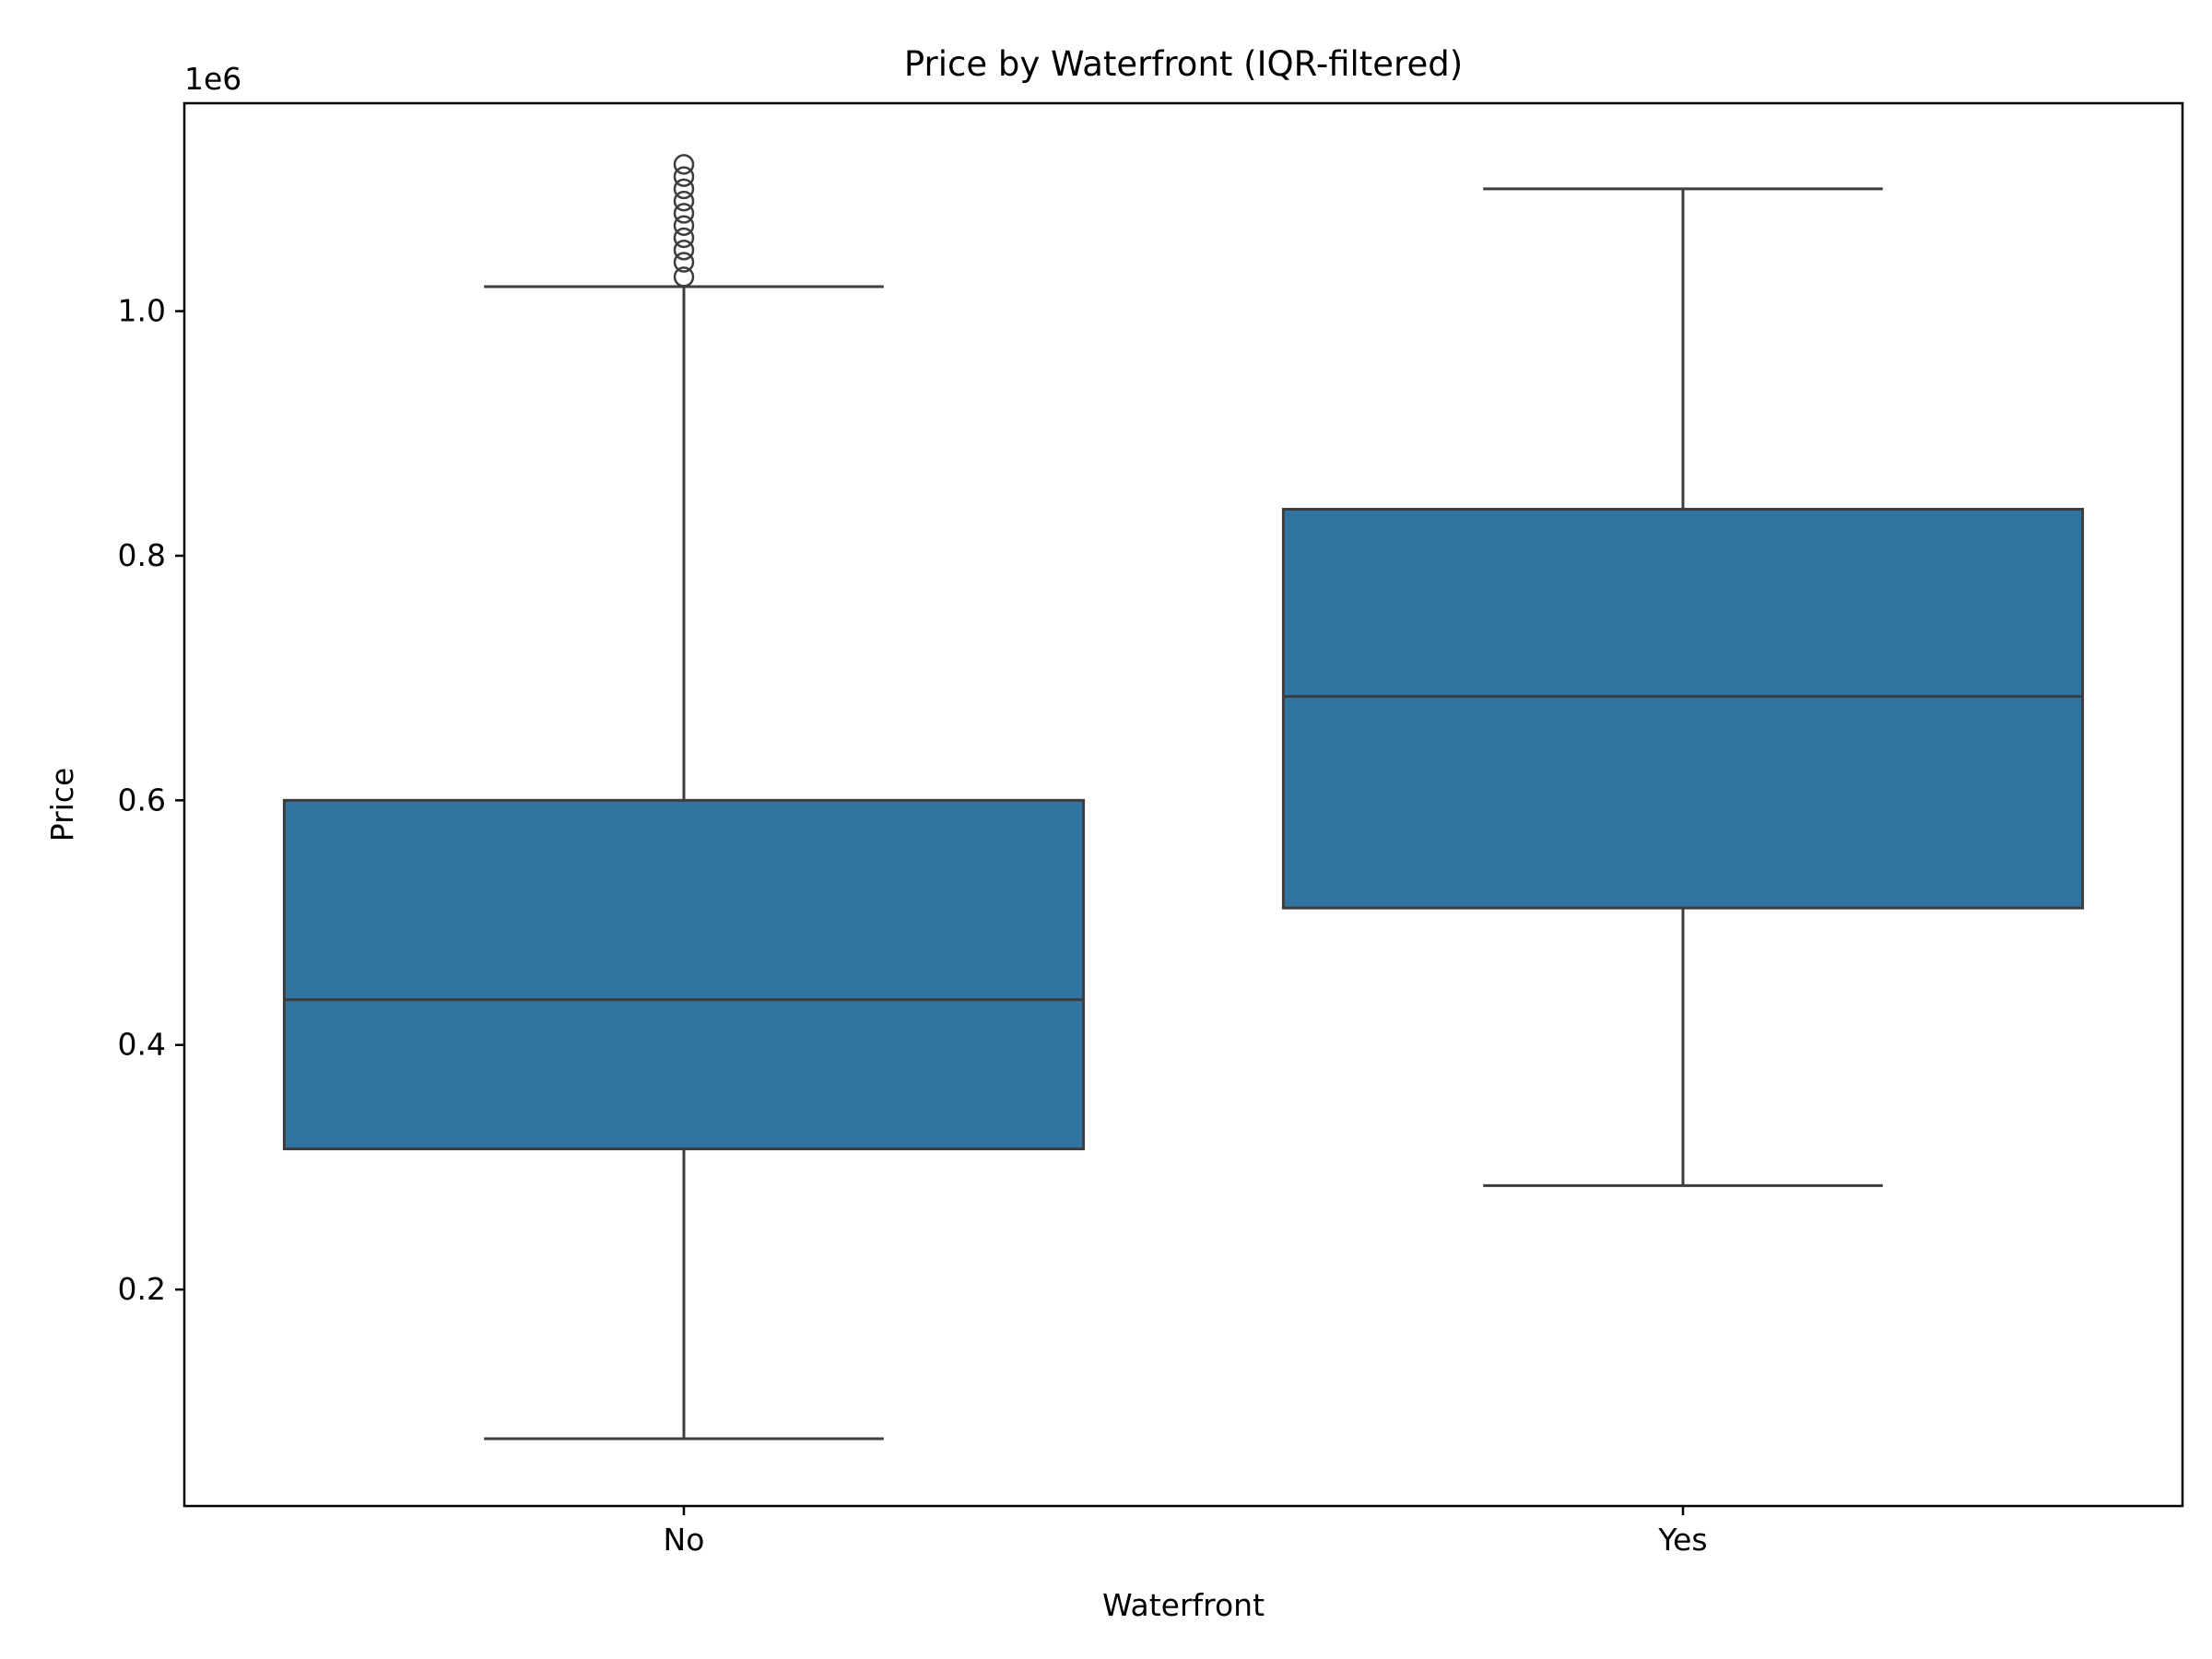 The image size is (2212, 1659). Describe the element at coordinates (212, 79) in the screenshot. I see `y-axis-multiplier: 1e6` at that location.